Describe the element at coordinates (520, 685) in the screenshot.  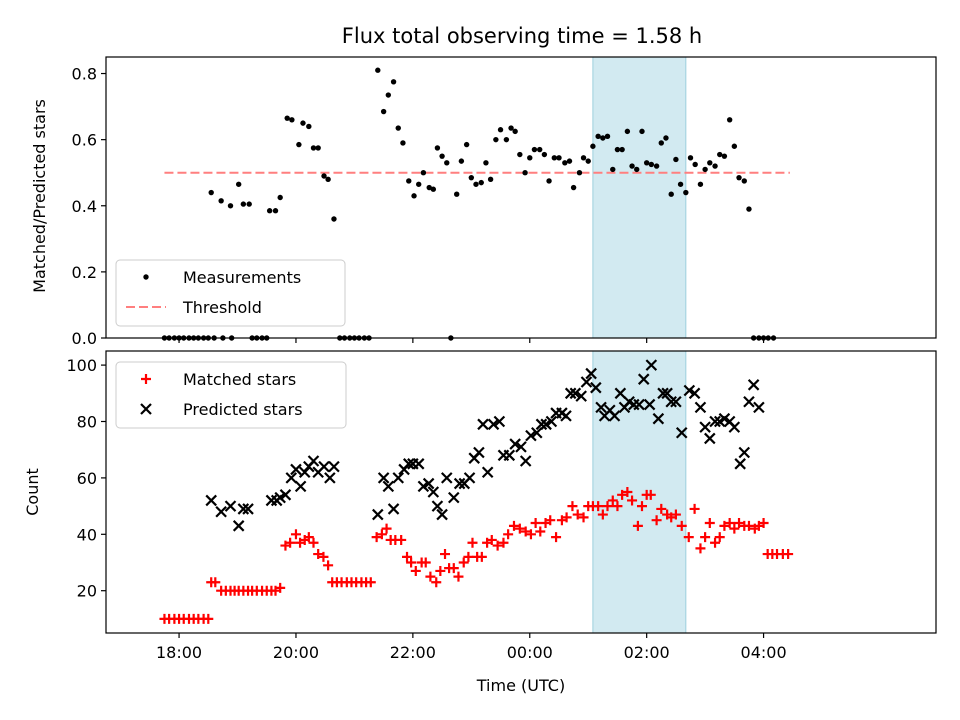
I see `x-axis-label: Time (UTC)` at that location.